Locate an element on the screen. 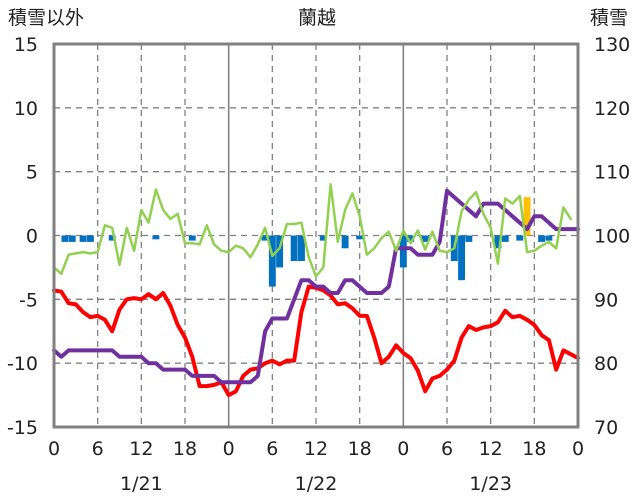 The height and width of the screenshot is (501, 636). left-tick-label: -15 is located at coordinates (22, 428).